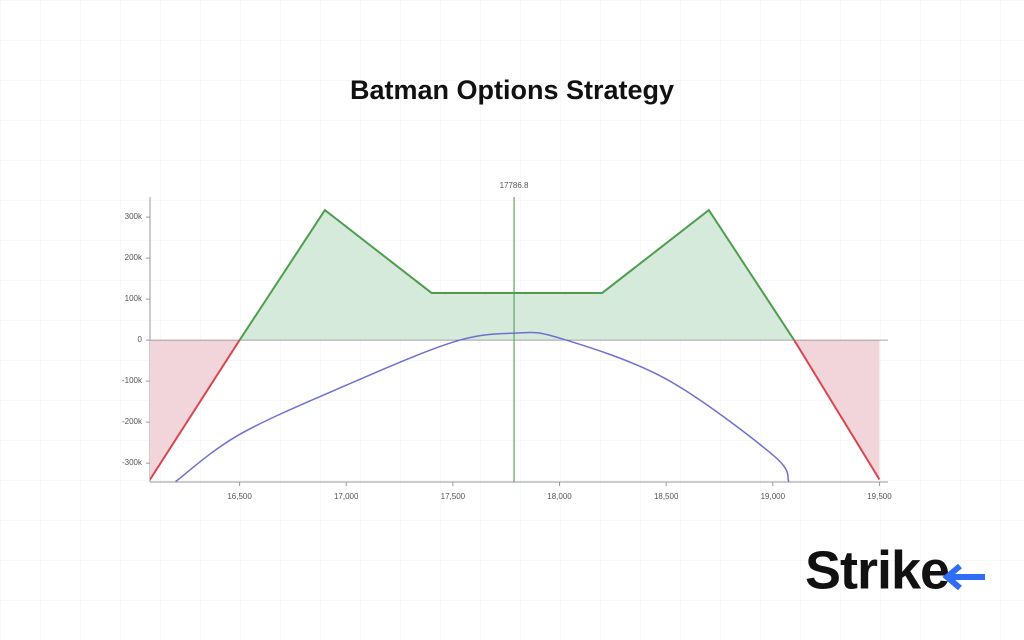  Describe the element at coordinates (879, 496) in the screenshot. I see `x-tick-label: 19,500` at that location.